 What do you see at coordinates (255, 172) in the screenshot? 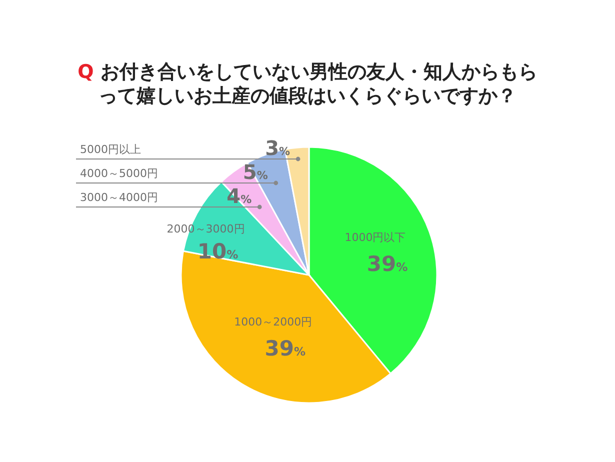
I see `data-label: 5%` at bounding box center [255, 172].